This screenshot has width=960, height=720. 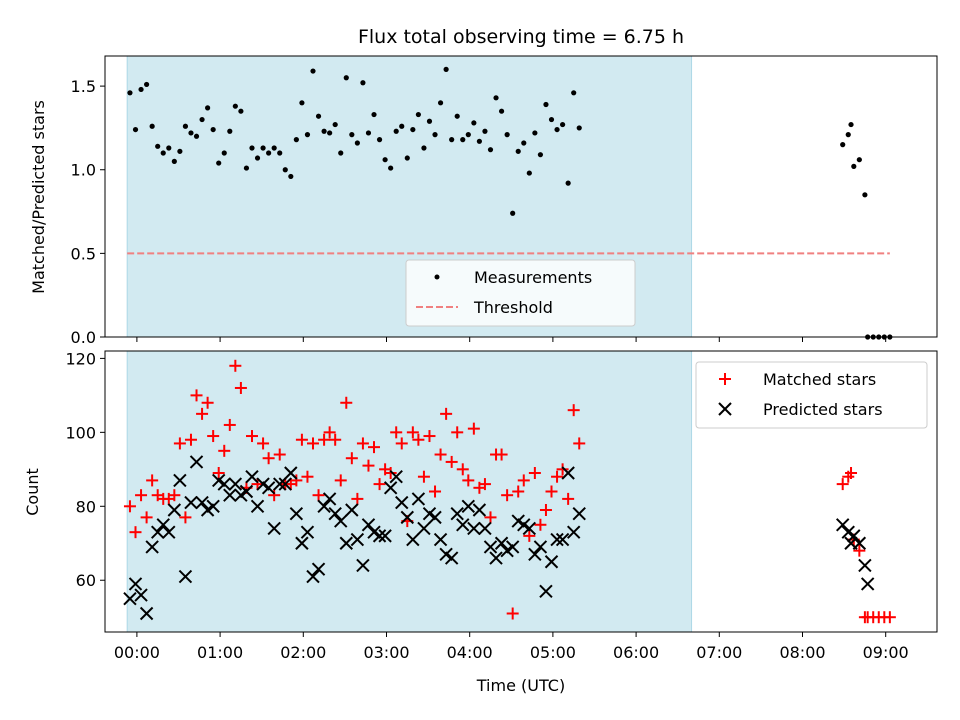 I want to click on bottom-y-tick-label: 120, so click(x=80, y=358).